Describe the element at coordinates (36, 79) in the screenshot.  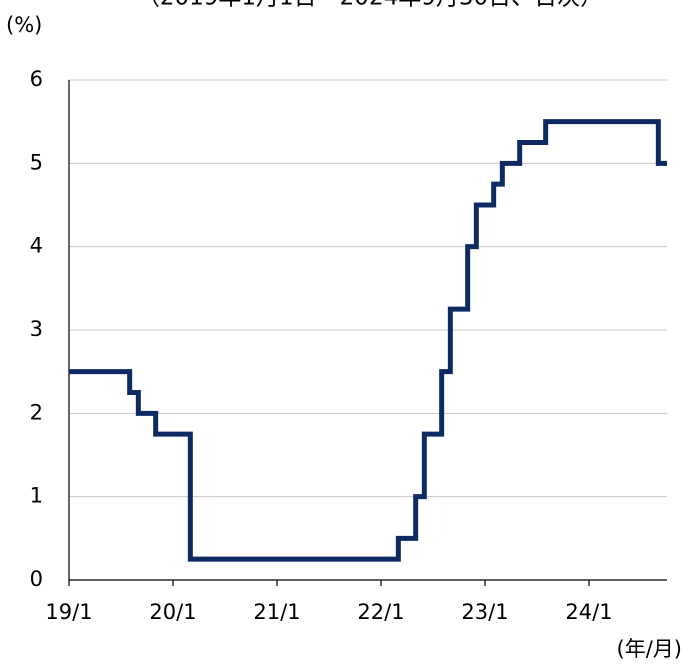
I see `y-tick-label: 6` at that location.